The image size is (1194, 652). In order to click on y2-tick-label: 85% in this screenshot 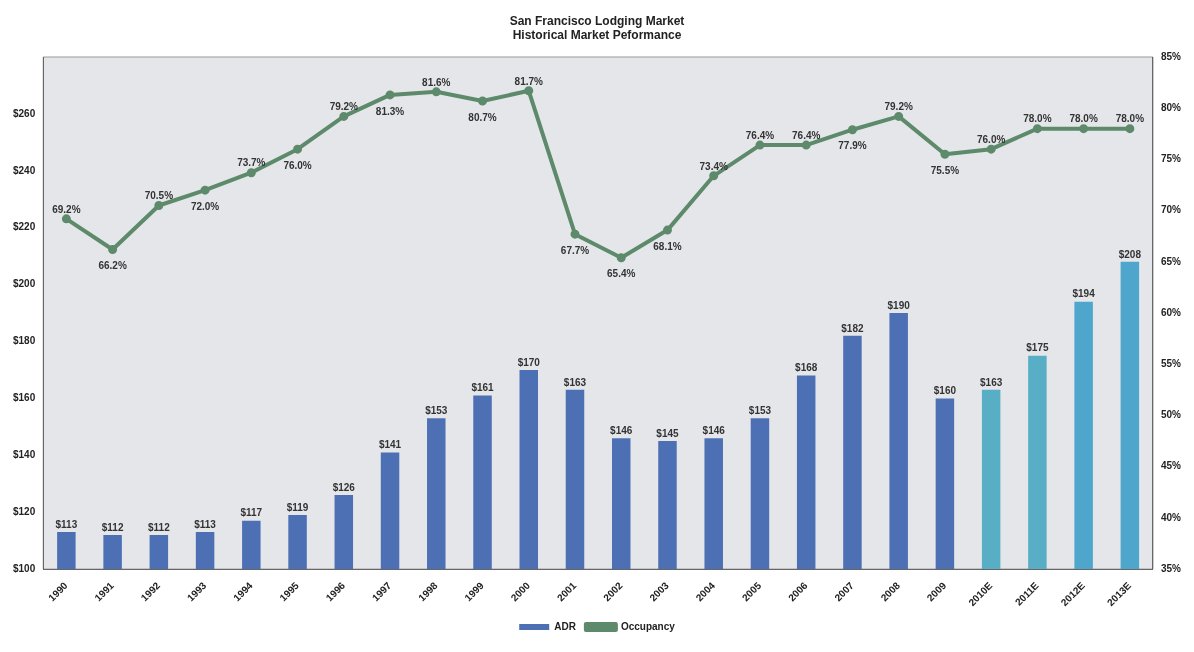, I will do `click(1171, 56)`.